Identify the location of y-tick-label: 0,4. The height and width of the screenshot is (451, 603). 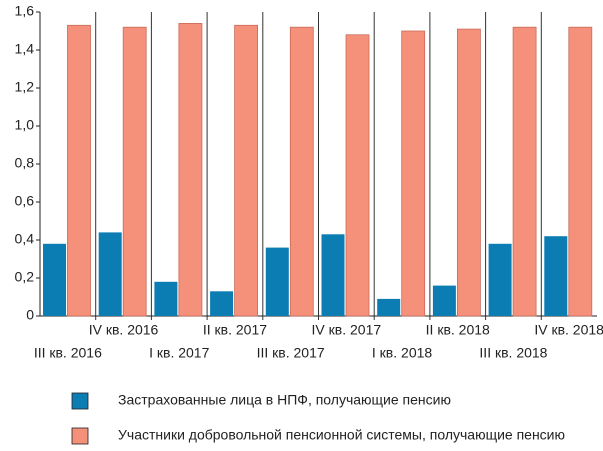
(25, 239).